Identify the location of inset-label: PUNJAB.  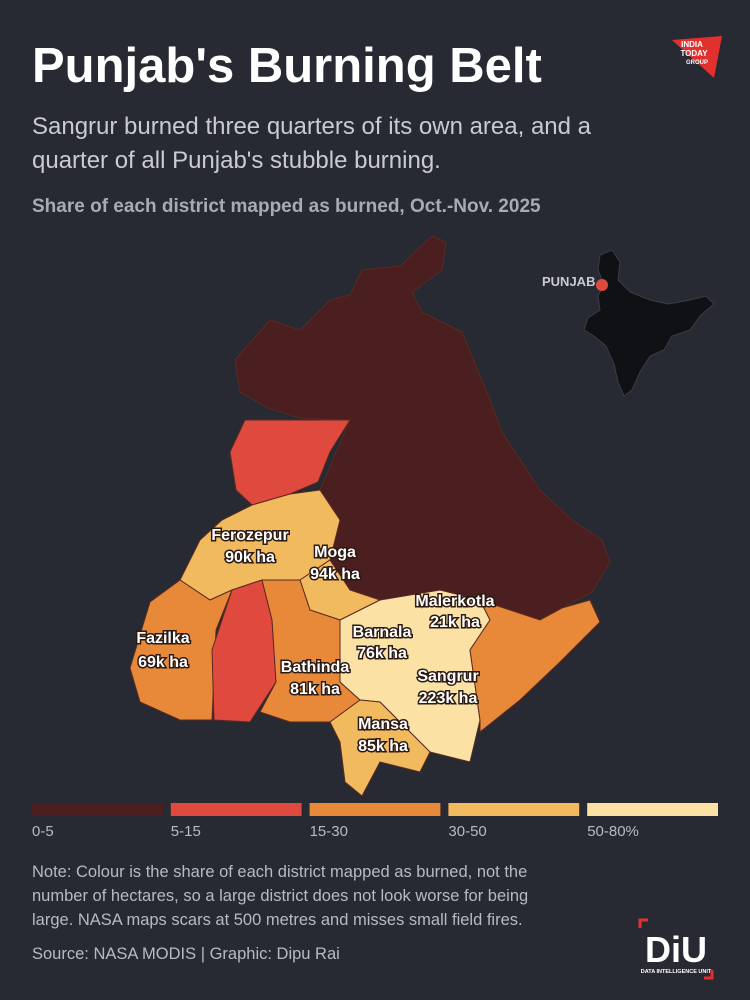
(568, 281).